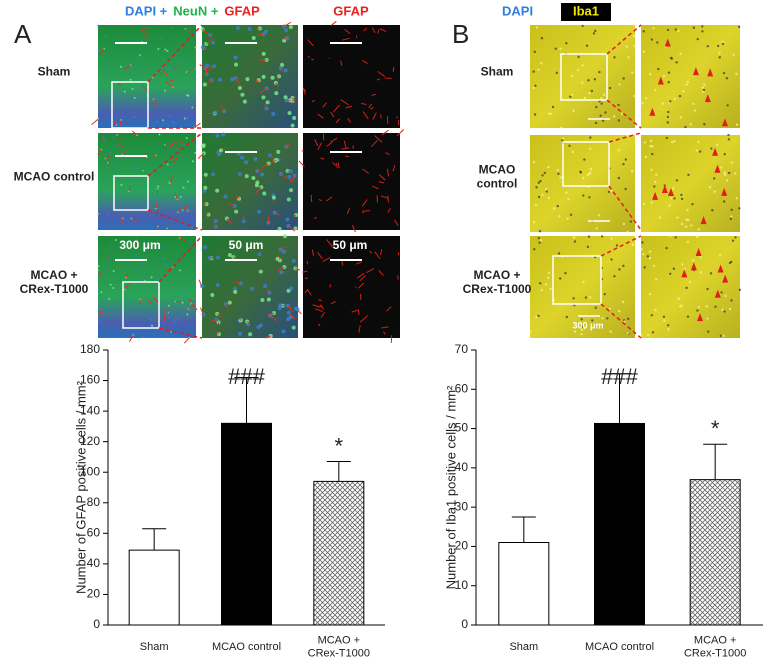  What do you see at coordinates (450, 487) in the screenshot?
I see `y-axis-label: Number of Iba1 positive cells / mm²` at bounding box center [450, 487].